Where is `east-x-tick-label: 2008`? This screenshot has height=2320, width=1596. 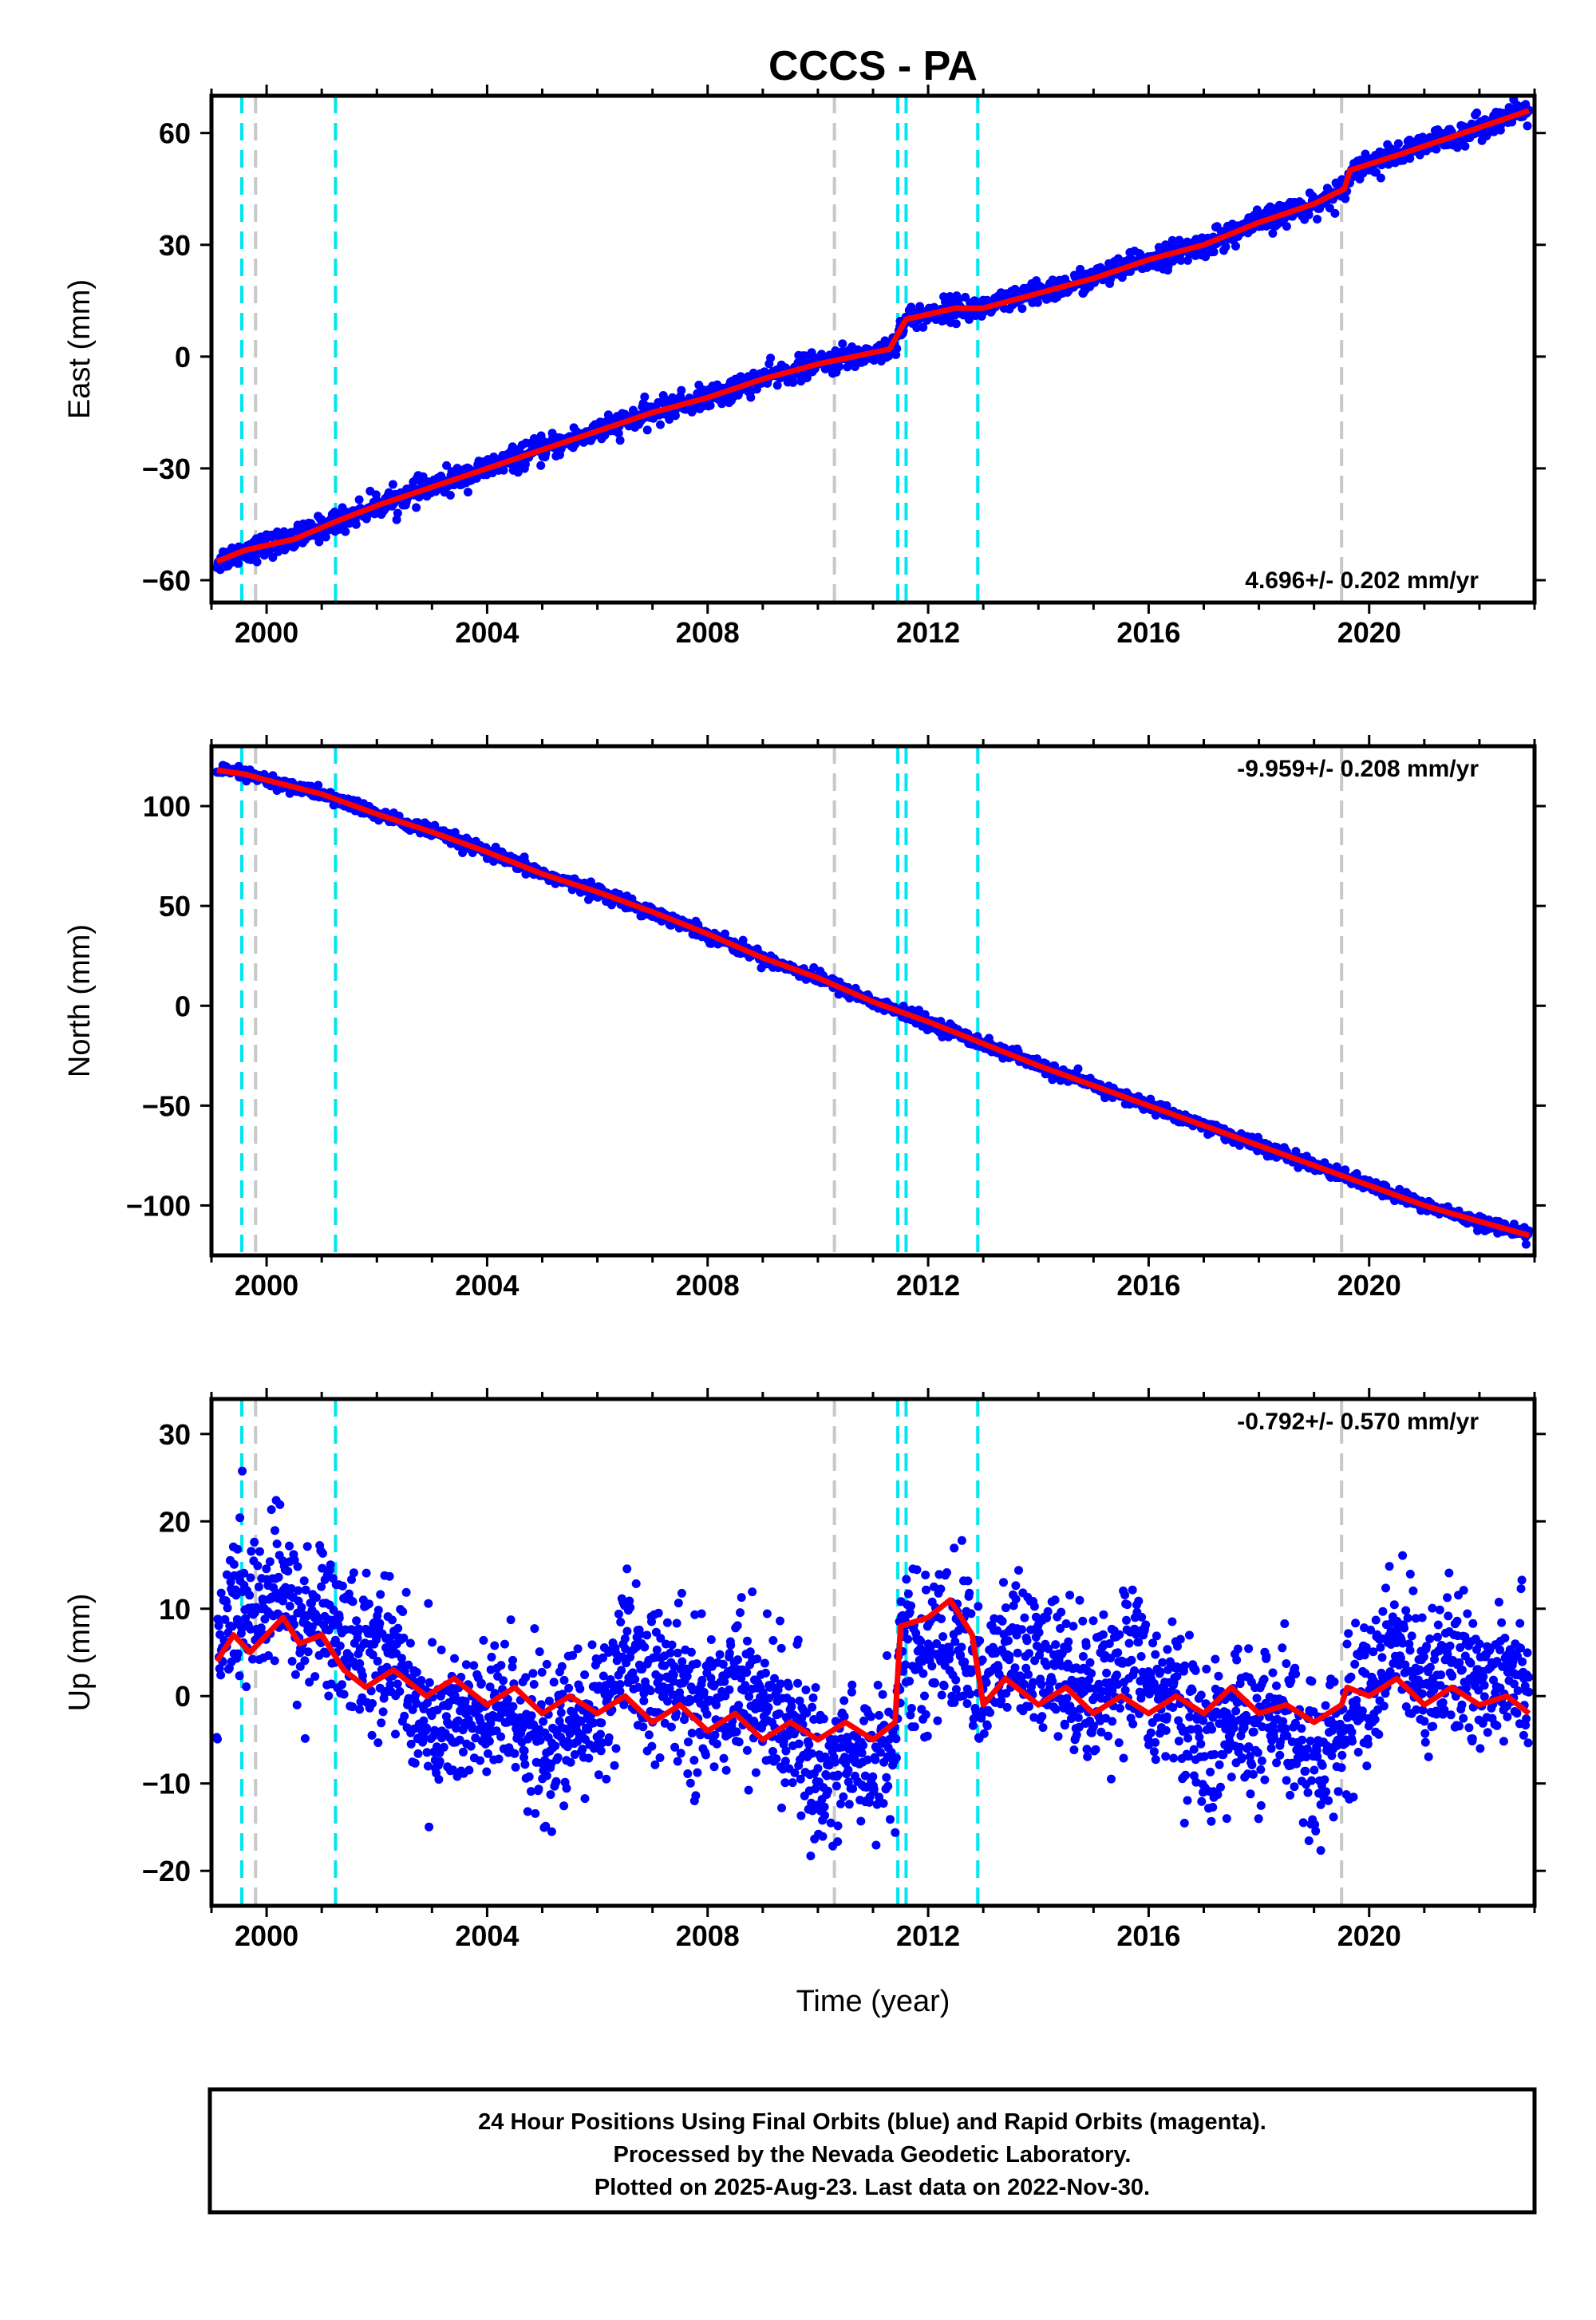 east-x-tick-label: 2008 is located at coordinates (708, 632).